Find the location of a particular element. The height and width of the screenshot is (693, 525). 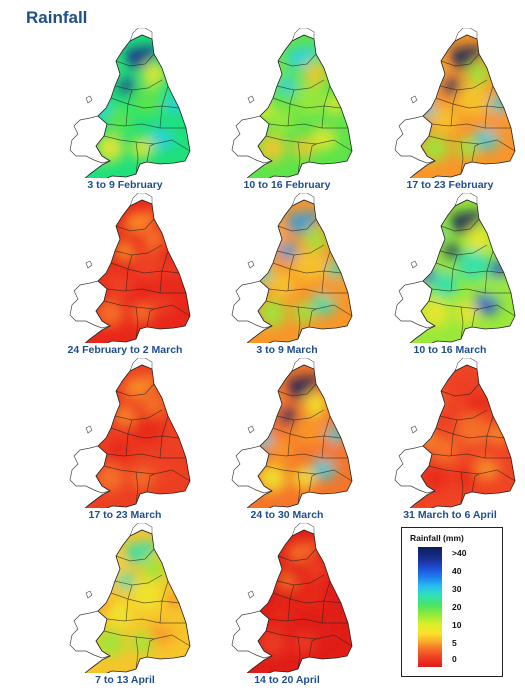

panel-date-label: 14 to 20 April is located at coordinates (287, 680).